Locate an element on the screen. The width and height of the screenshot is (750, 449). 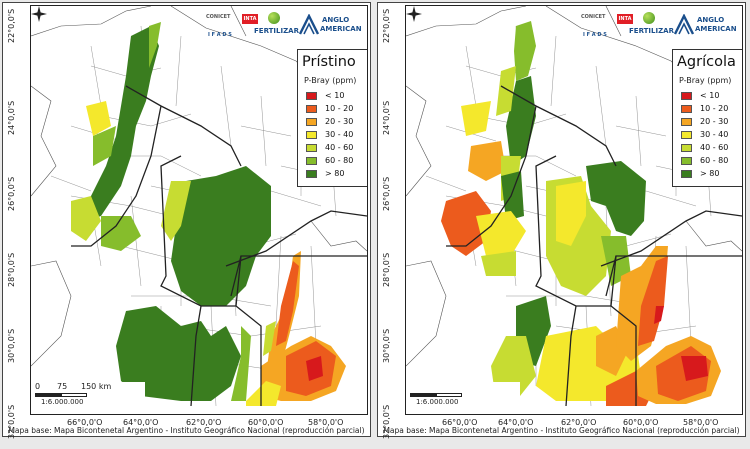
scale-bar: 1:6.000.000 is located at coordinates (465, 395).